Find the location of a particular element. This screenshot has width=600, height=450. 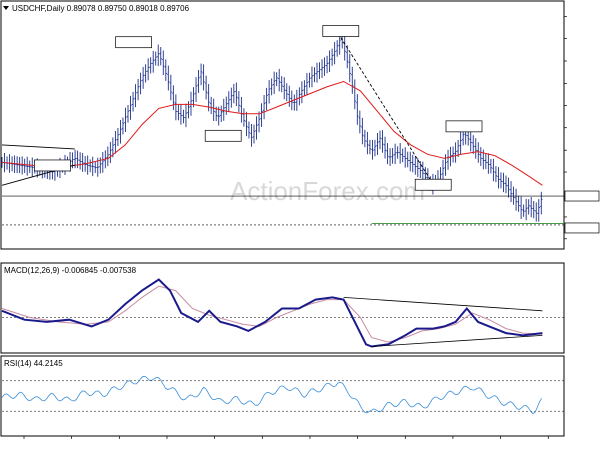

last-price-tag is located at coordinates (582, 196).